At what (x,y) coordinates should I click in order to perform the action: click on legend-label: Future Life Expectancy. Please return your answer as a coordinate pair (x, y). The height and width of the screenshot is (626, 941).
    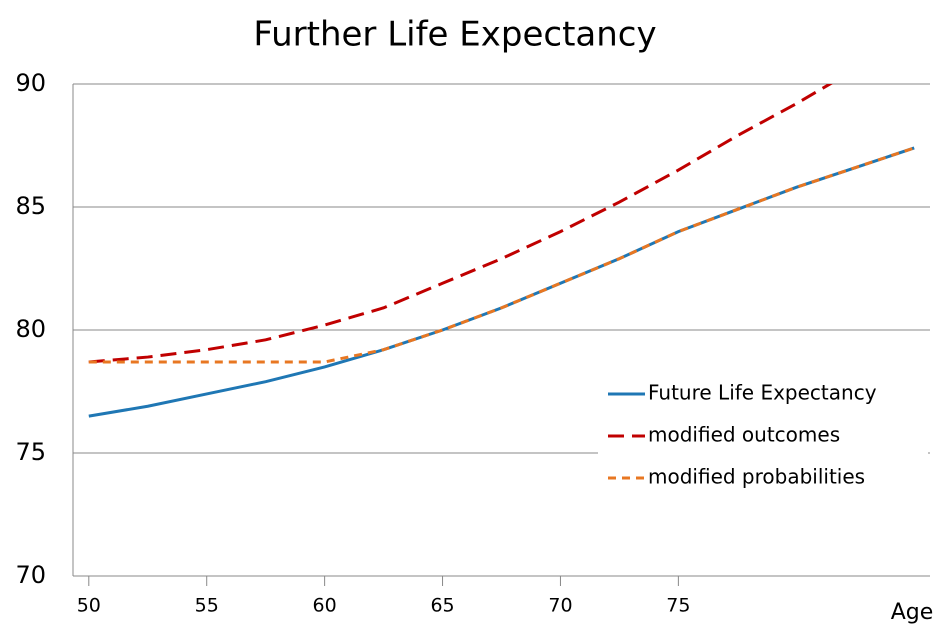
    Looking at the image, I should click on (762, 393).